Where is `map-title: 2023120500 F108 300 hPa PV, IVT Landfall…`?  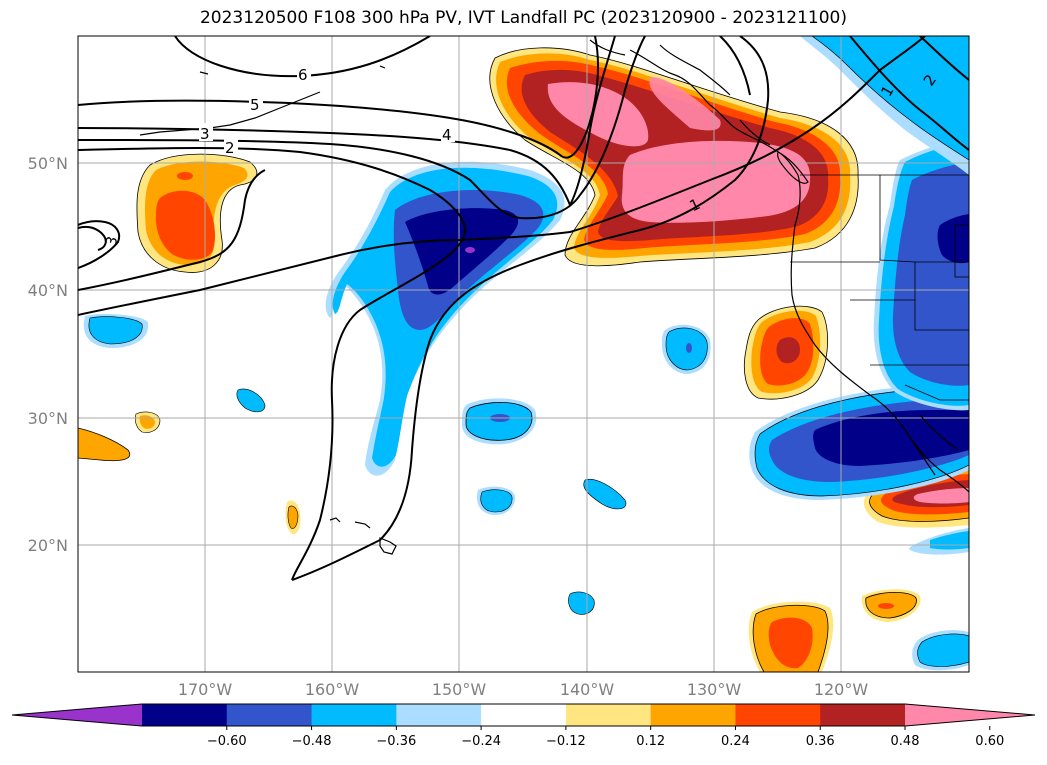 map-title: 2023120500 F108 300 hPa PV, IVT Landfall… is located at coordinates (523, 18).